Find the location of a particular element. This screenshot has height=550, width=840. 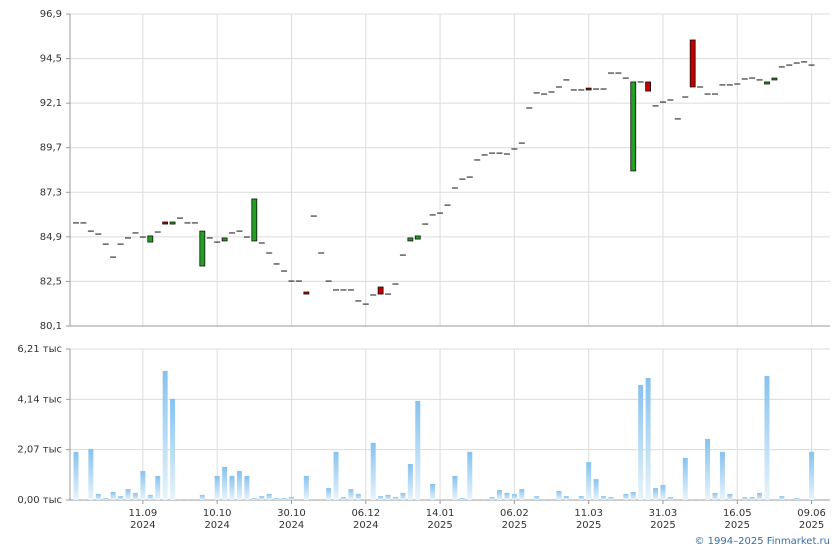

x-tick-label: 06.12 is located at coordinates (365, 513).